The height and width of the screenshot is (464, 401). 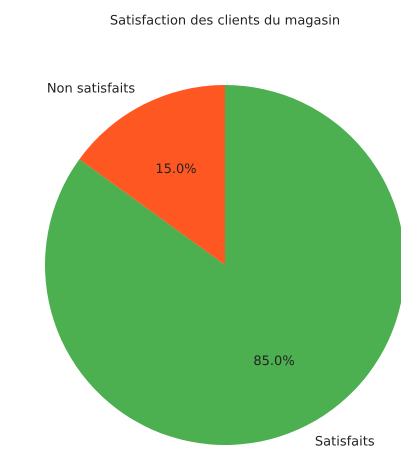 I want to click on data-label: 15.0%, so click(x=176, y=169).